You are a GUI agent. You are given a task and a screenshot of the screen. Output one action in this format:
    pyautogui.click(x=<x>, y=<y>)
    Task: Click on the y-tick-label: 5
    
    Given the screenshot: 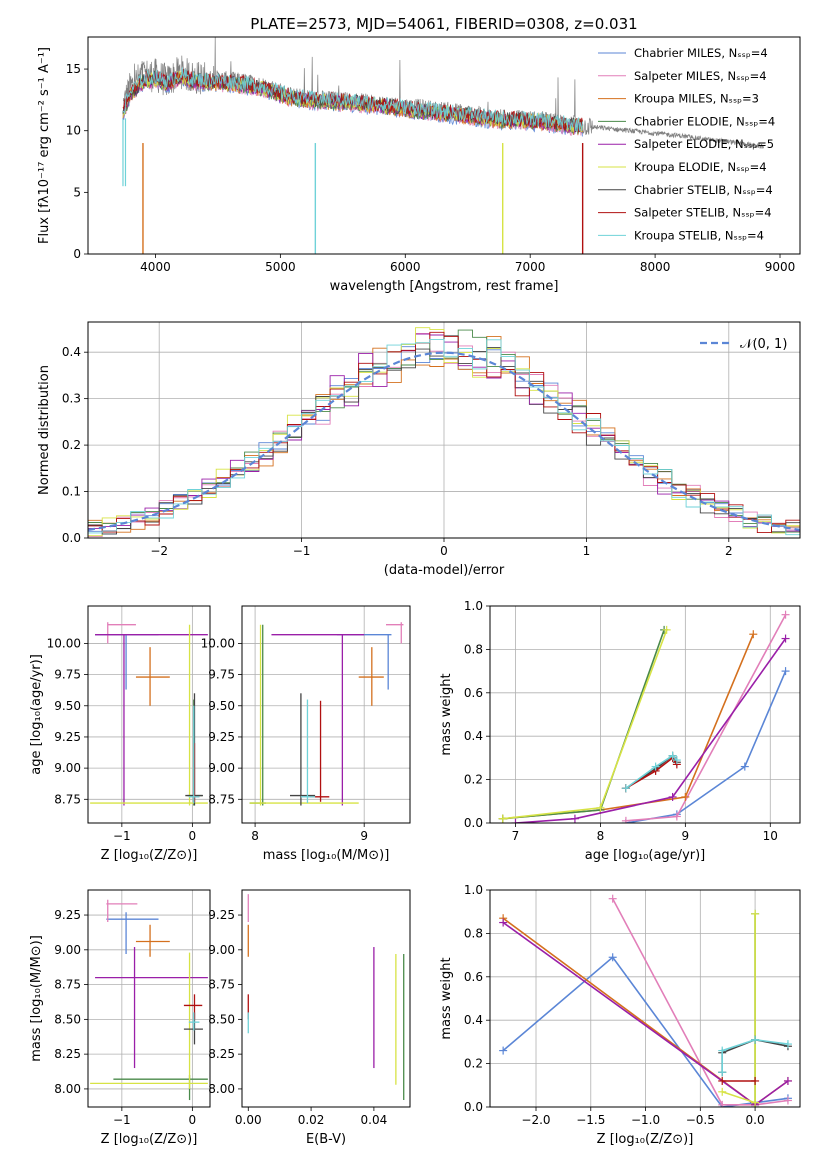 What is the action you would take?
    pyautogui.click(x=77, y=192)
    